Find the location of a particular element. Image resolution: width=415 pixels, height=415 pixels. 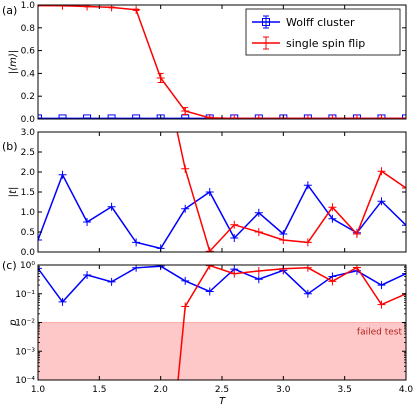

y-tick-label: 0.6 is located at coordinates (28, 52).